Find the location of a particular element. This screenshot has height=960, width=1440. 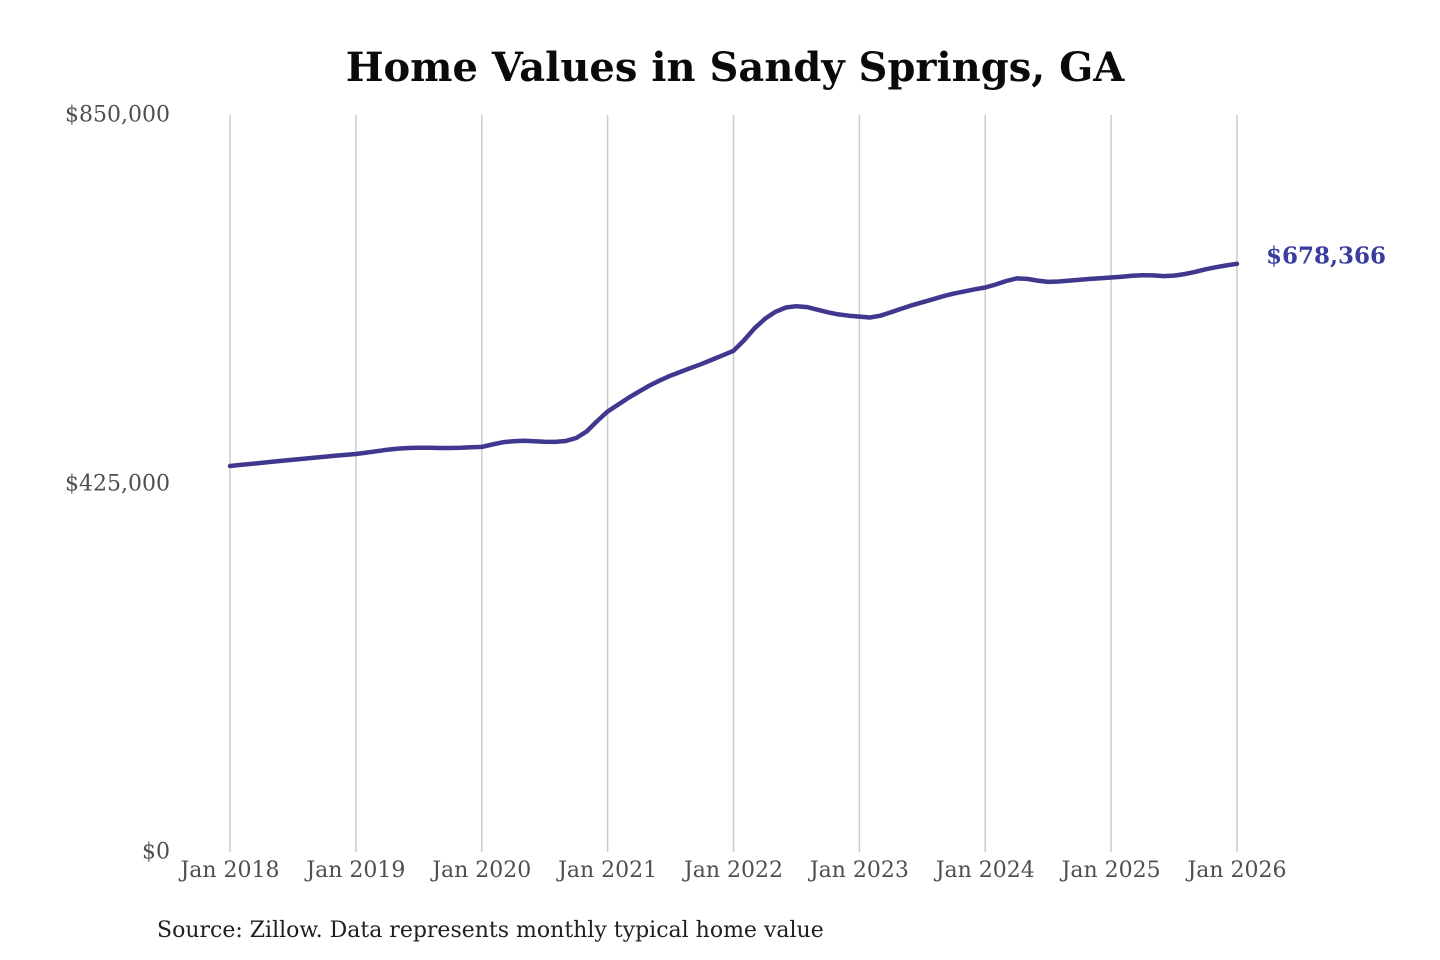

y-axis-label: $850,000 is located at coordinates (117, 115).